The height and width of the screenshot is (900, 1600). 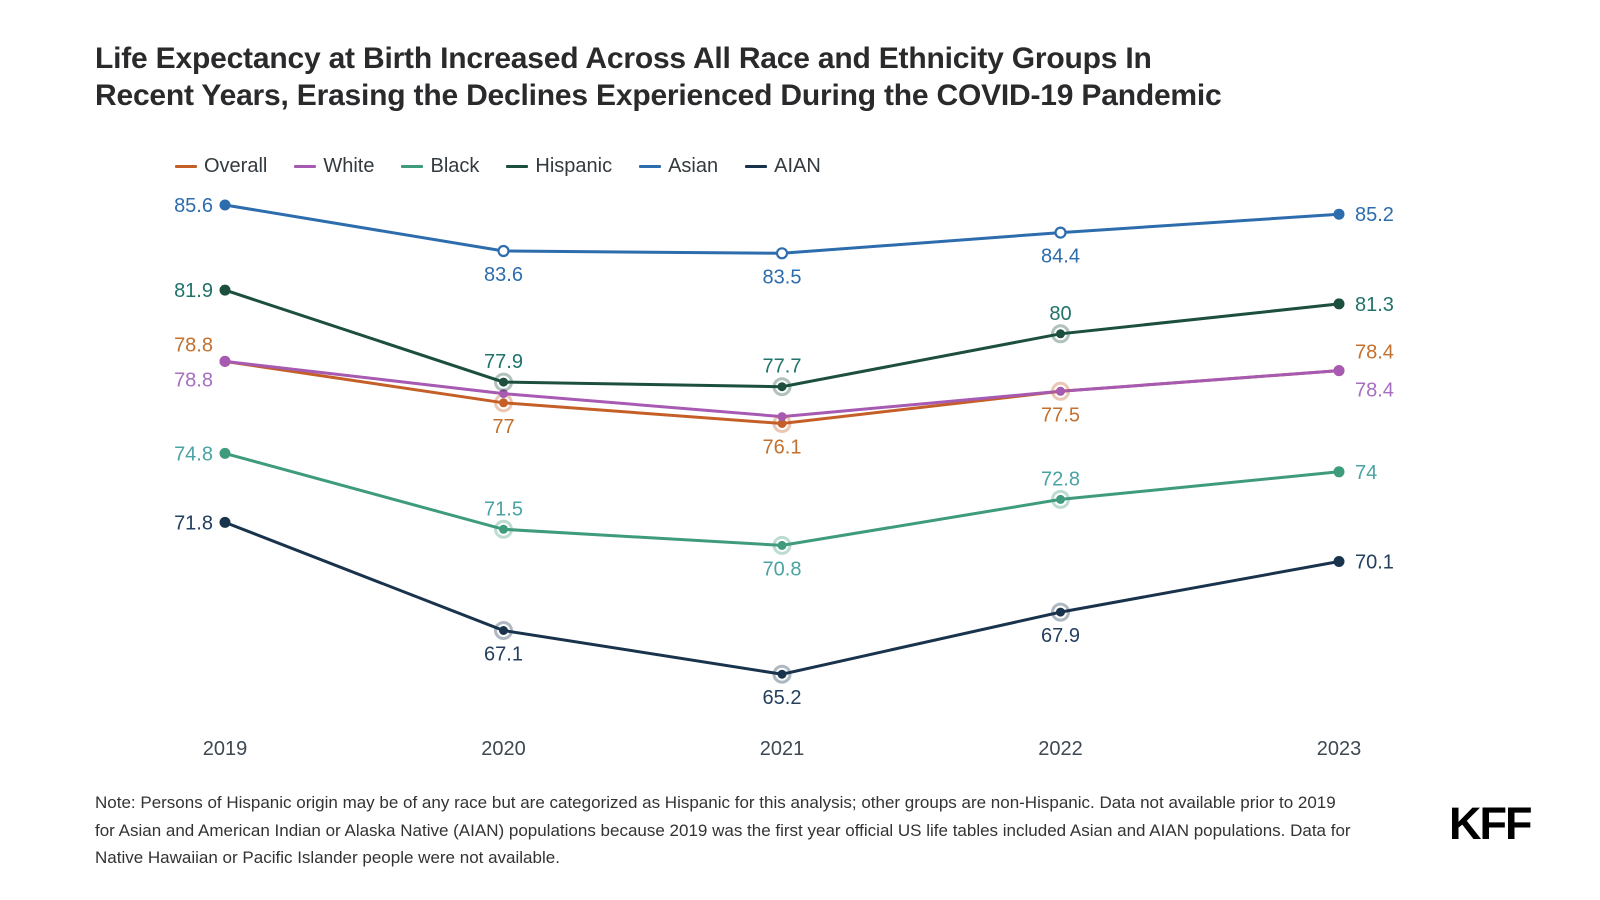 What do you see at coordinates (1060, 232) in the screenshot?
I see `point-asian-2022` at bounding box center [1060, 232].